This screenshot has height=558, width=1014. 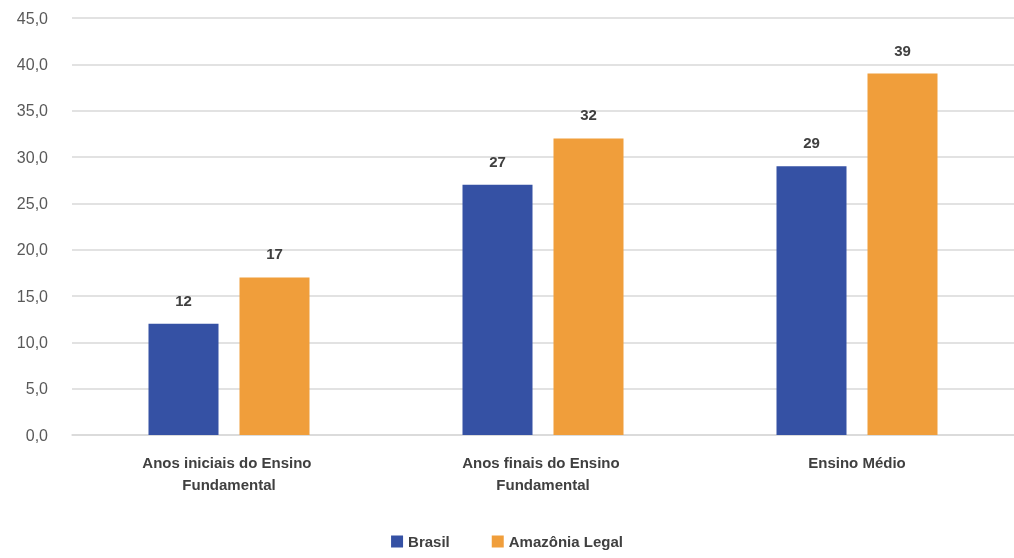 I want to click on x-tick-label: Anos iniciais do Ensino Fundamental, so click(x=229, y=473).